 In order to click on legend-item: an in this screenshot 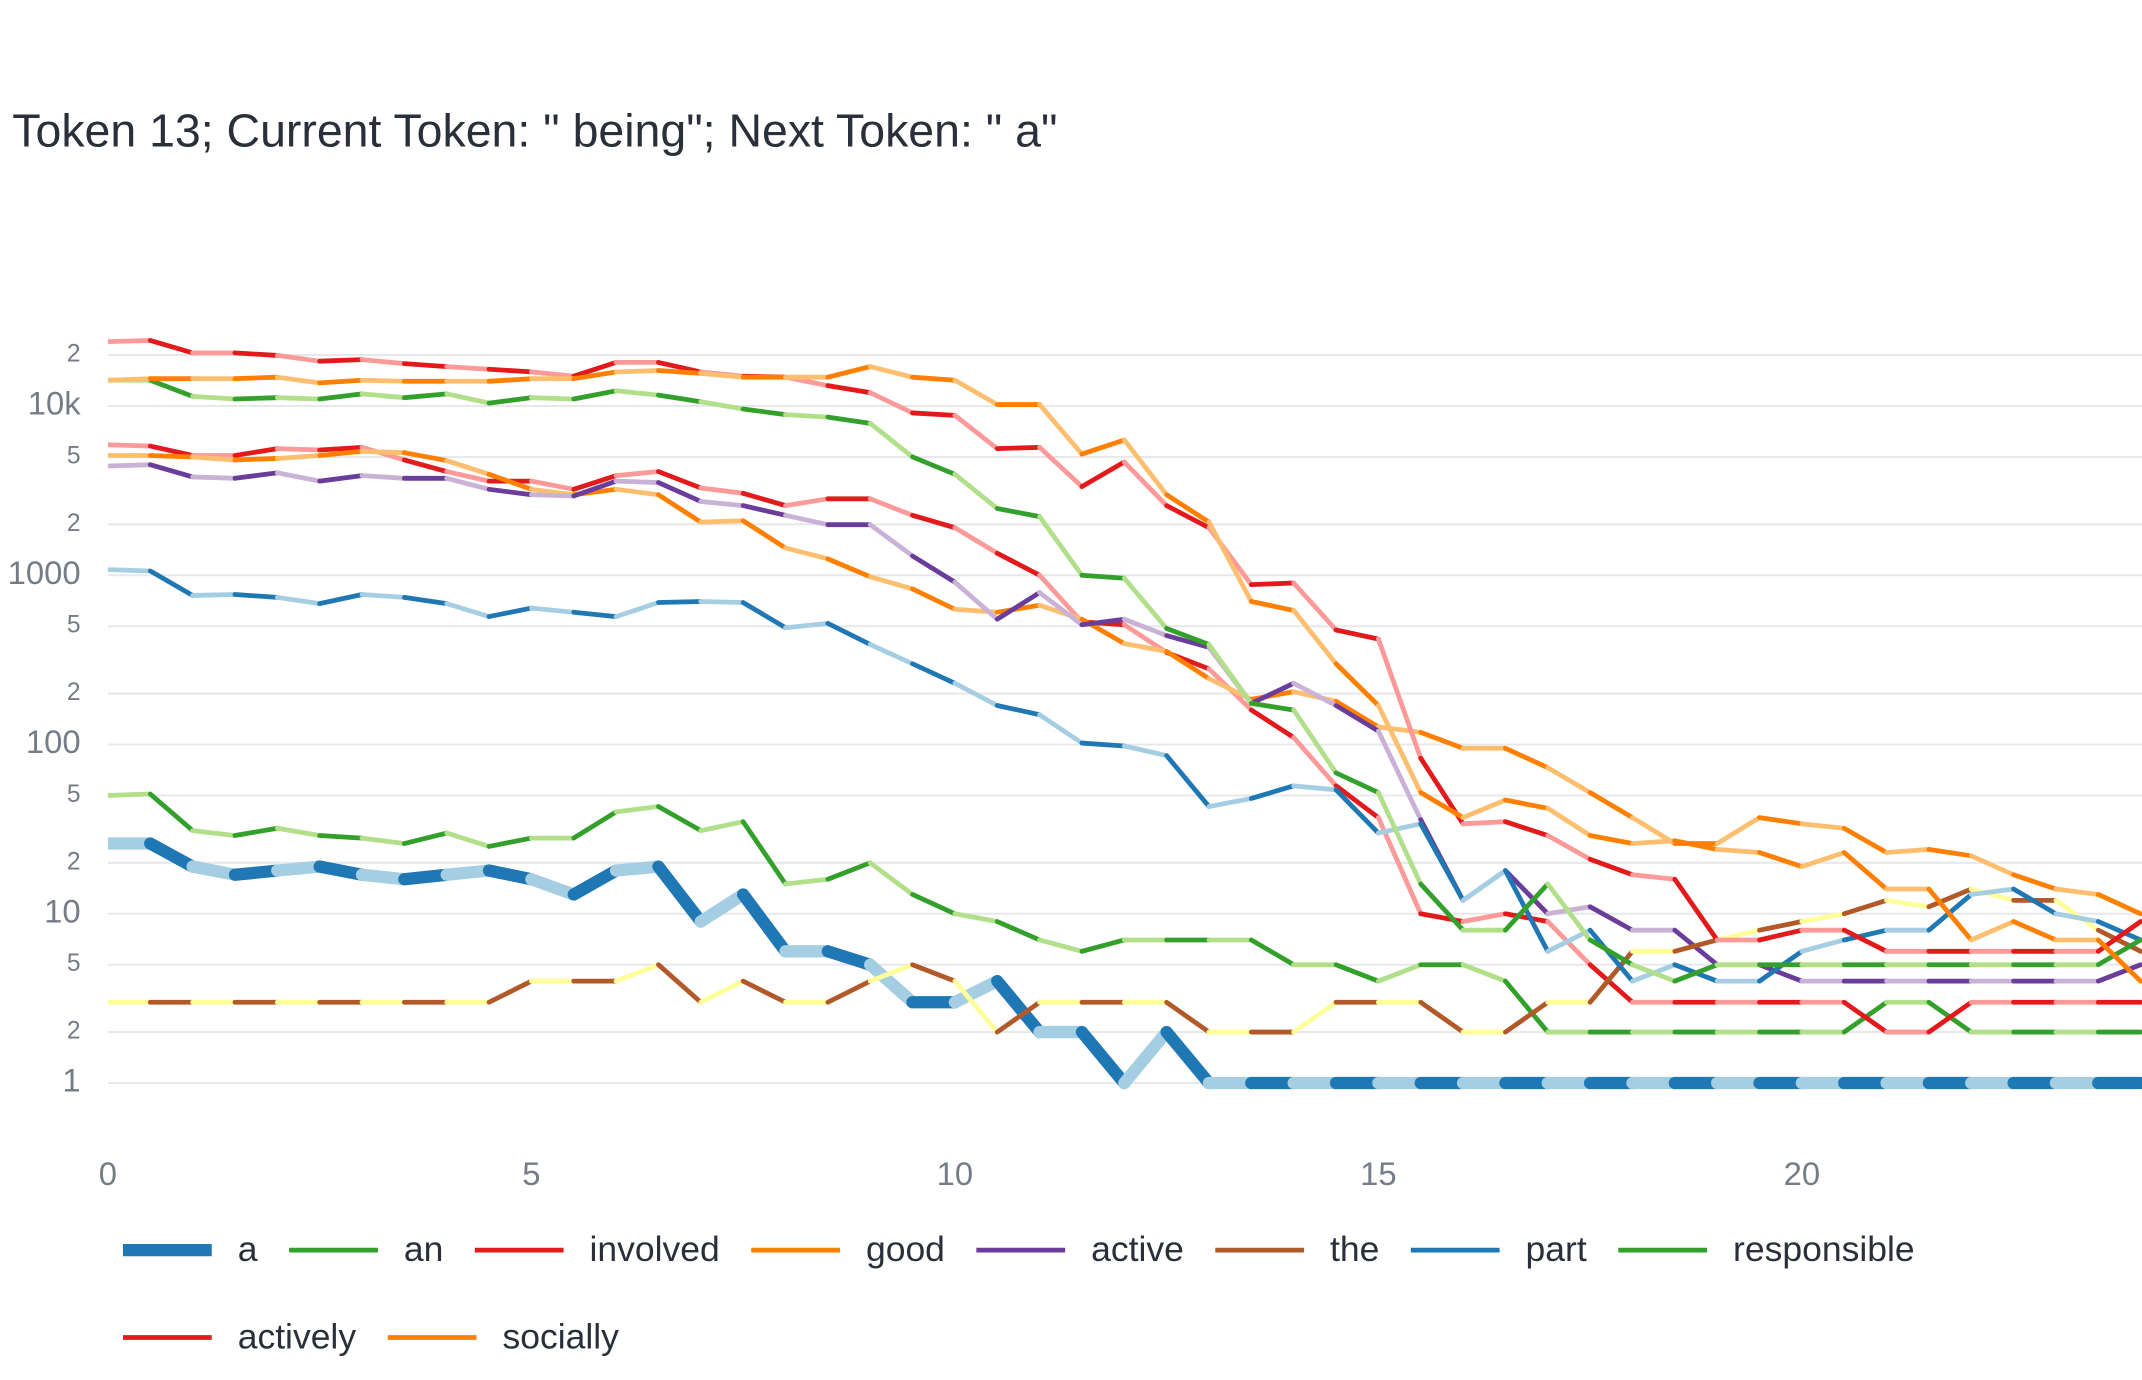, I will do `click(366, 1249)`.